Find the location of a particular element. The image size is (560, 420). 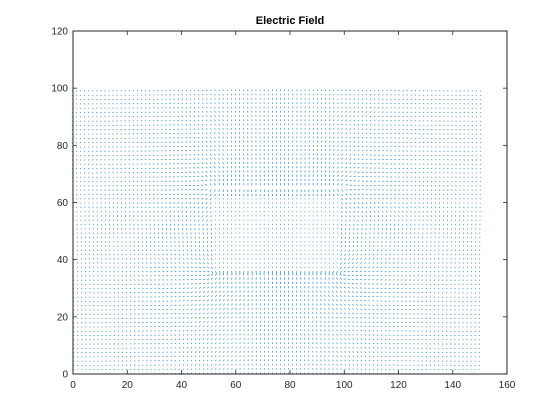

y-tick-label: 20 is located at coordinates (63, 317).